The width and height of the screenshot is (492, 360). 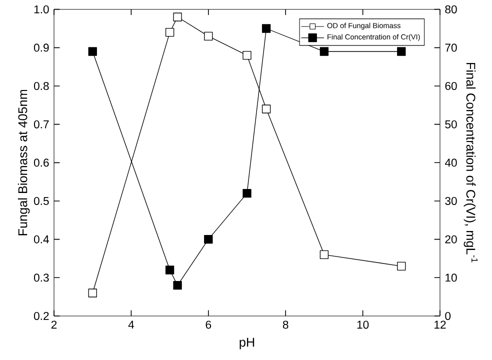 What do you see at coordinates (451, 86) in the screenshot?
I see `y2-tick-label: 60` at bounding box center [451, 86].